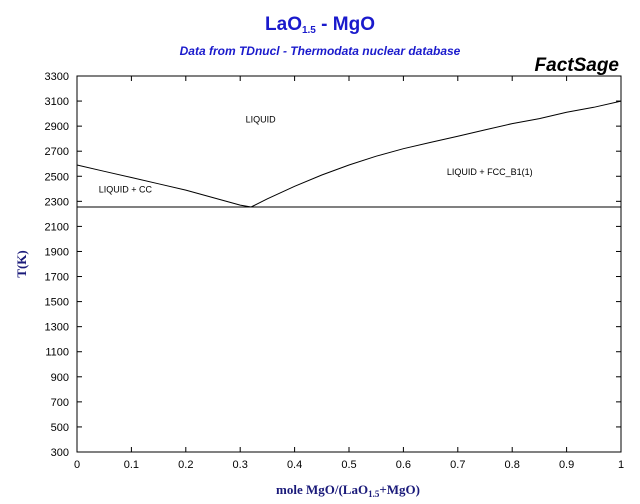 Image resolution: width=640 pixels, height=504 pixels. I want to click on y-tick-label: 2500, so click(57, 177).